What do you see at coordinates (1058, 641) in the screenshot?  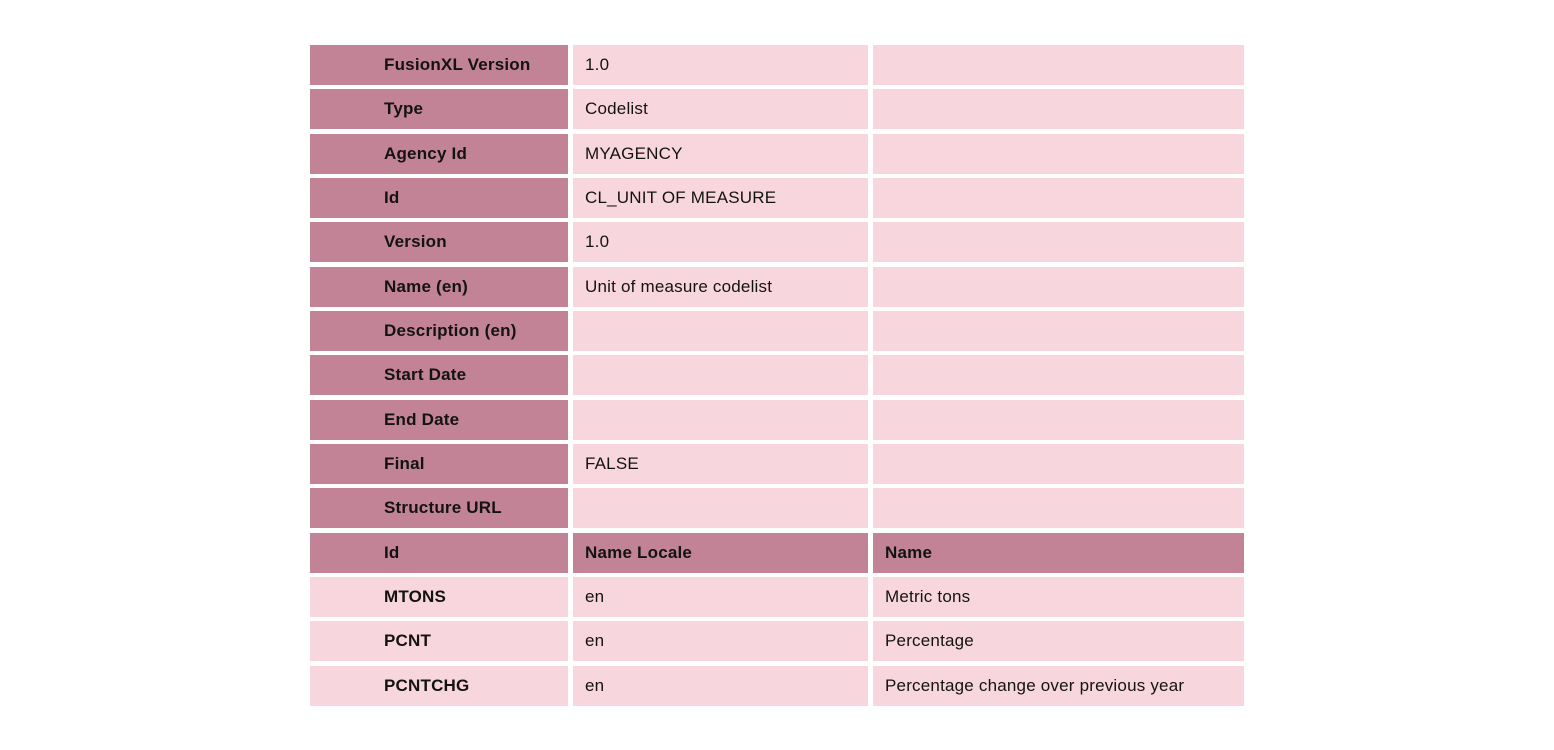 I see `code-name-cell: Percentage` at bounding box center [1058, 641].